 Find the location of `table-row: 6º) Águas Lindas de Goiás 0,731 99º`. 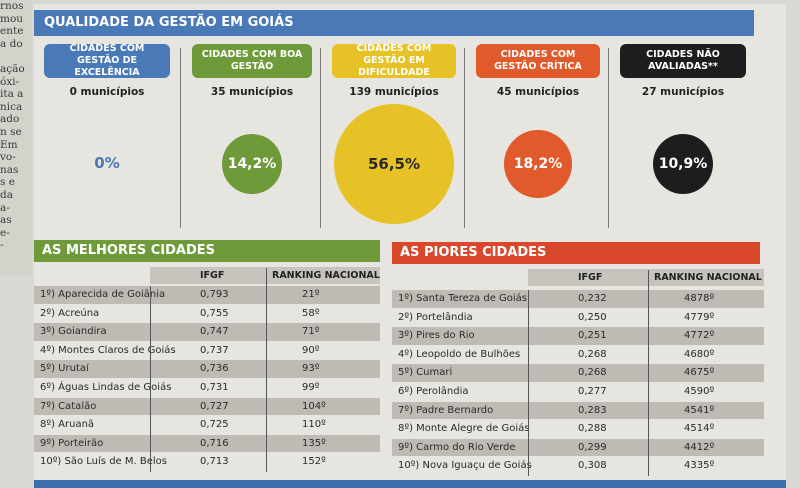

table-row: 6º) Águas Lindas de Goiás 0,731 99º is located at coordinates (207, 388).